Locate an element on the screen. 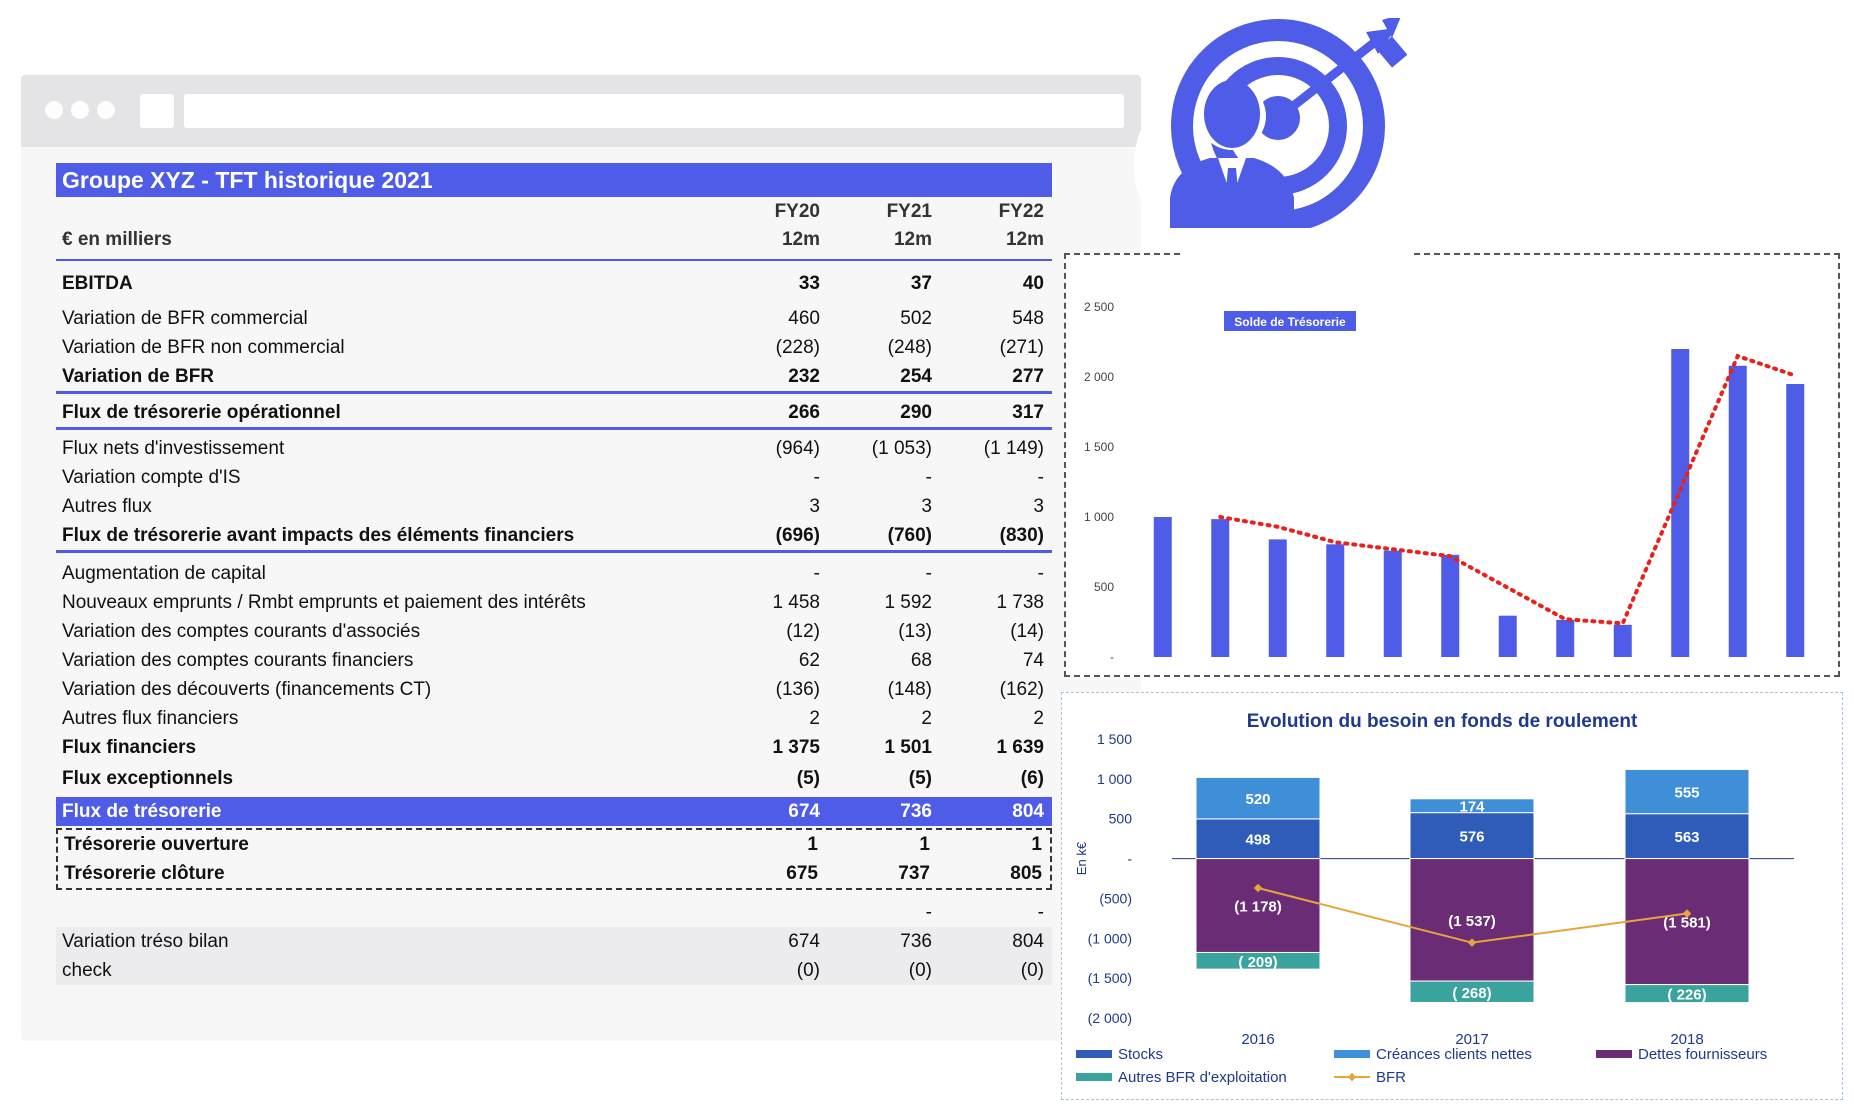 This screenshot has width=1854, height=1110. data-label: ( 226) is located at coordinates (1686, 995).